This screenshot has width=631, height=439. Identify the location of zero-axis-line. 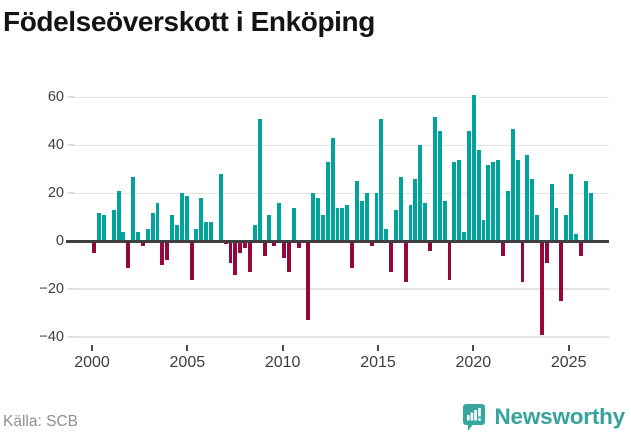
(339, 241).